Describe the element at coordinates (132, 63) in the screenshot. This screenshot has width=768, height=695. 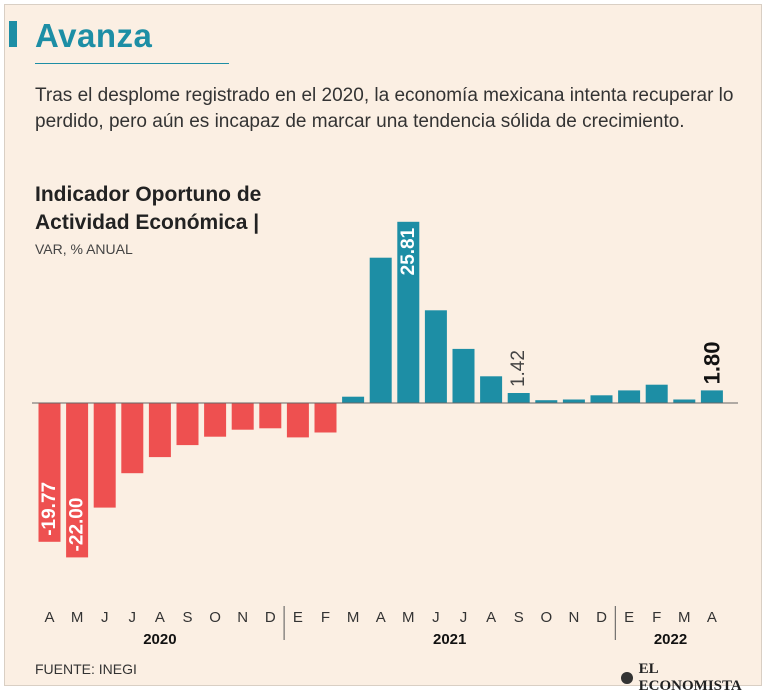
I see `title-underline` at that location.